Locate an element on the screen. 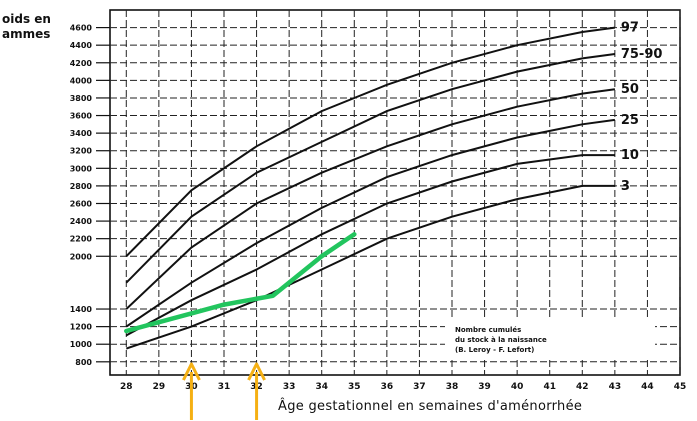  y-tick-label: 4200 is located at coordinates (81, 63).